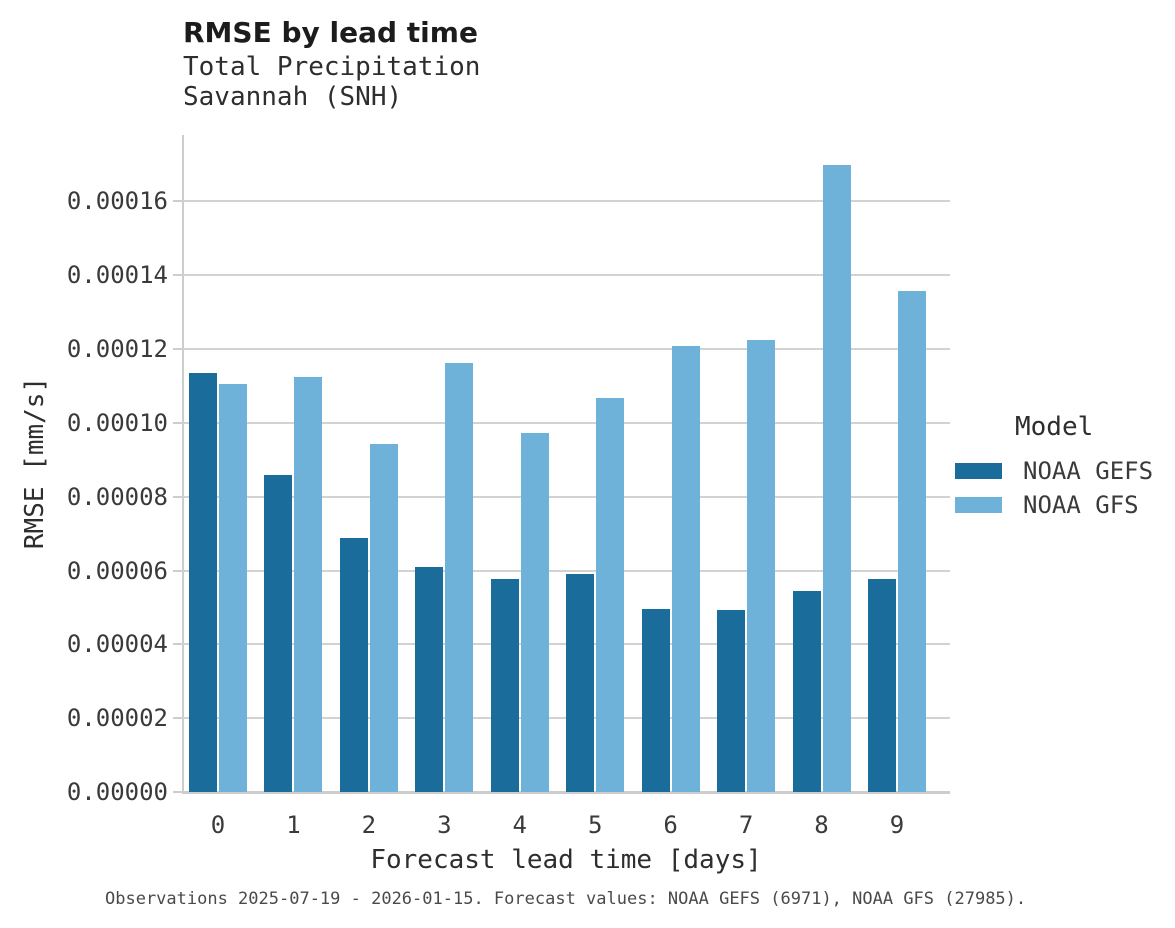 The image size is (1175, 928). What do you see at coordinates (117, 496) in the screenshot?
I see `y-tick-label: 0.00008` at bounding box center [117, 496].